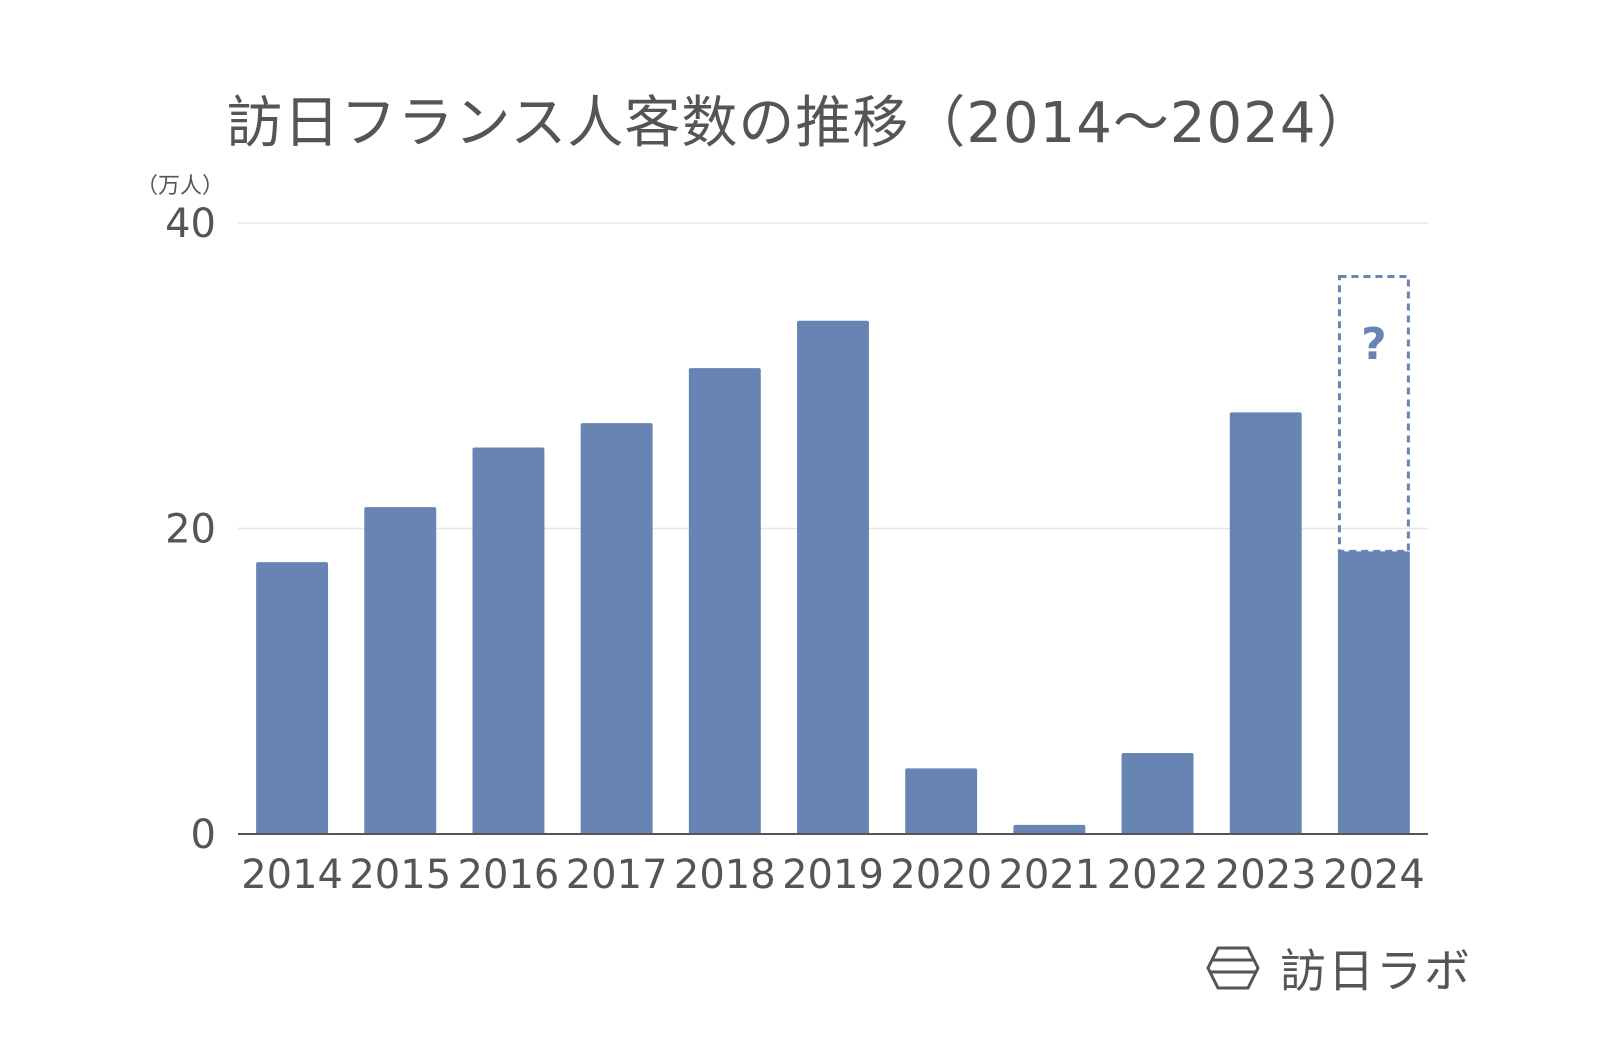  Describe the element at coordinates (1374, 875) in the screenshot. I see `x-tick-label: 2024` at that location.